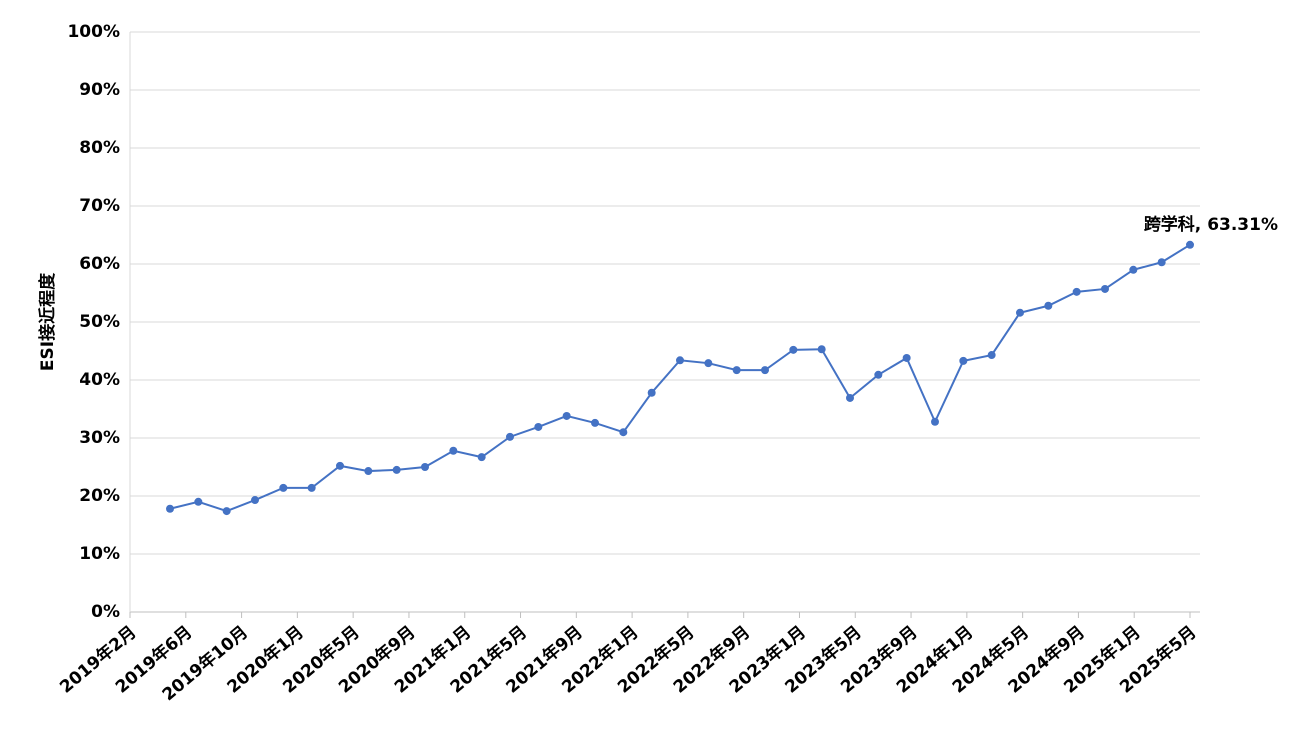  What do you see at coordinates (105, 612) in the screenshot?
I see `y-tick-label: 0%` at bounding box center [105, 612].